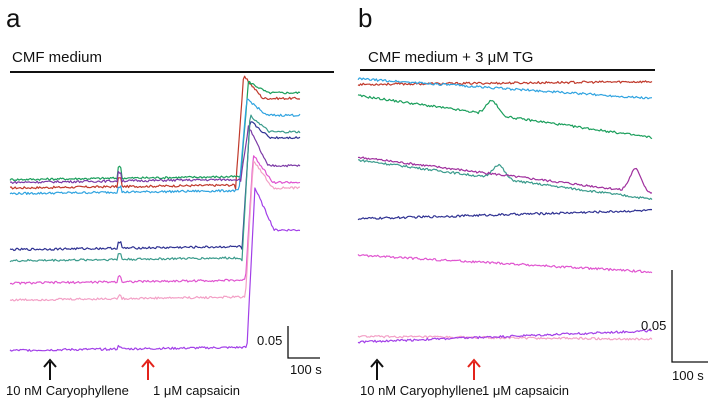 The height and width of the screenshot is (406, 714). Describe the element at coordinates (653, 325) in the screenshot. I see `panel-b-scale-y-label: 0.05` at that location.